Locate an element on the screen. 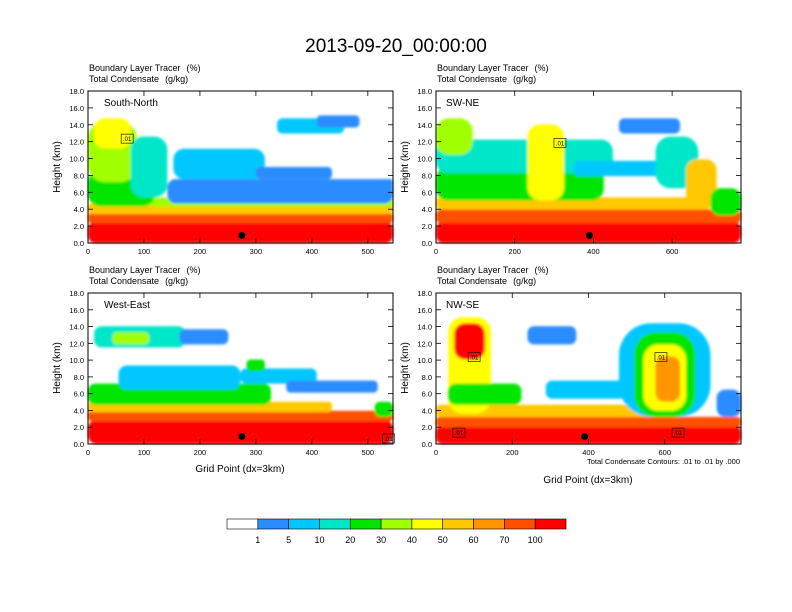 Image resolution: width=792 pixels, height=612 pixels. y-tick-label: 10.0 is located at coordinates (76, 159).